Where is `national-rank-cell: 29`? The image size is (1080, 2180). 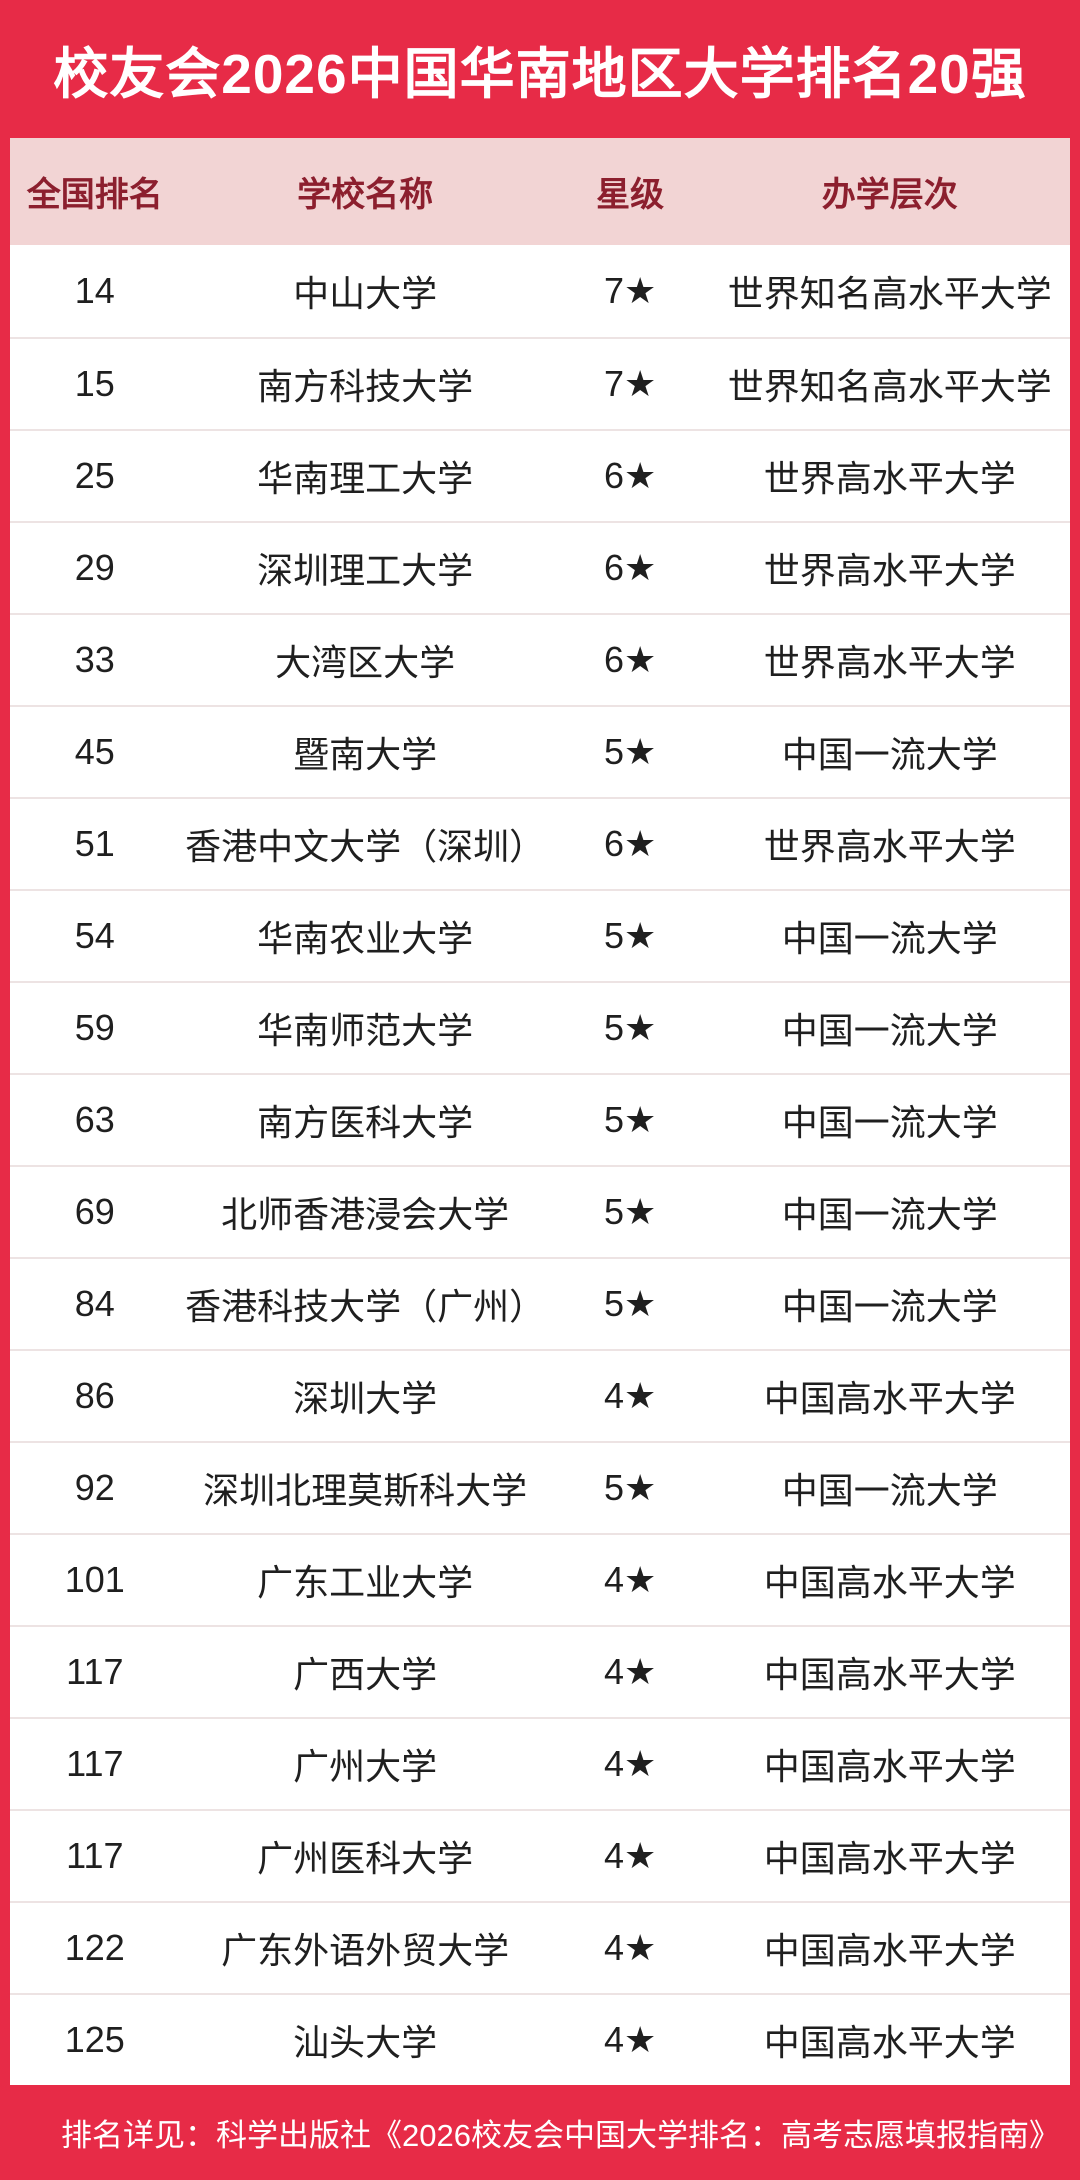 national-rank-cell: 29 is located at coordinates (94, 567).